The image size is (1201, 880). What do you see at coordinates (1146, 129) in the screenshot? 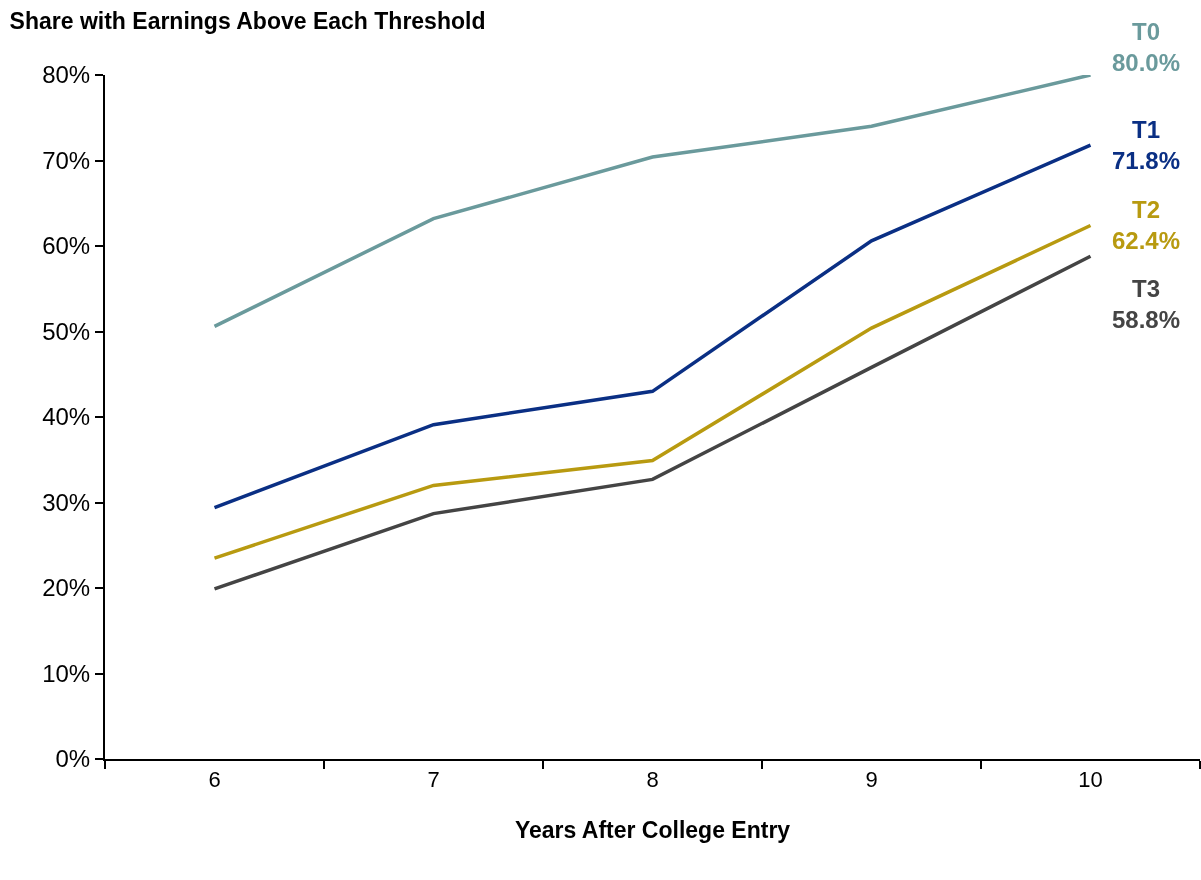
I see `series-label: T1` at bounding box center [1146, 129].